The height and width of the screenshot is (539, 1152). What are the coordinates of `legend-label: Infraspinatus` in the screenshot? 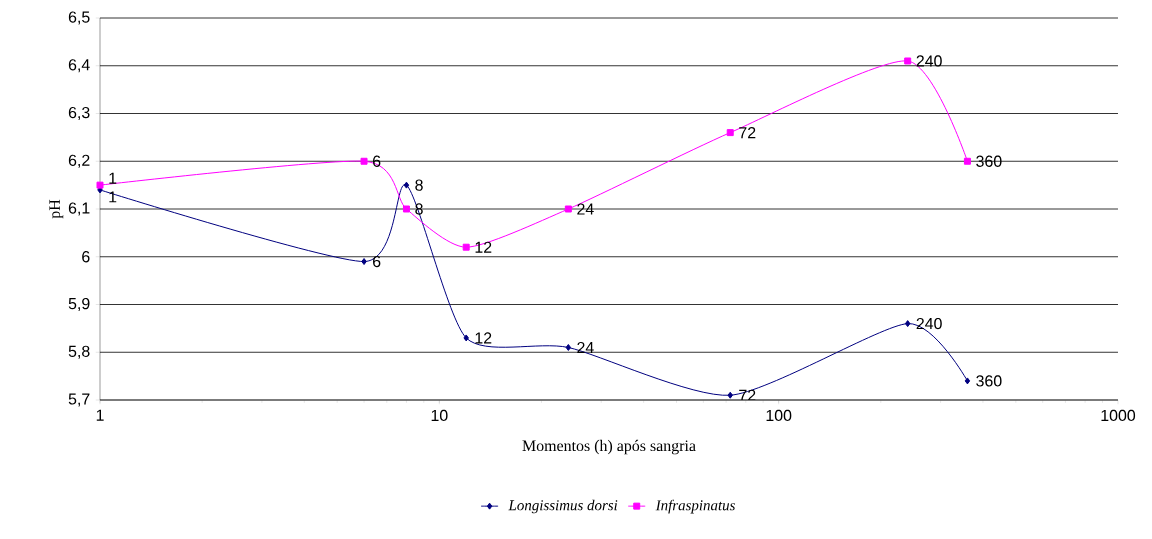 It's located at (695, 506).